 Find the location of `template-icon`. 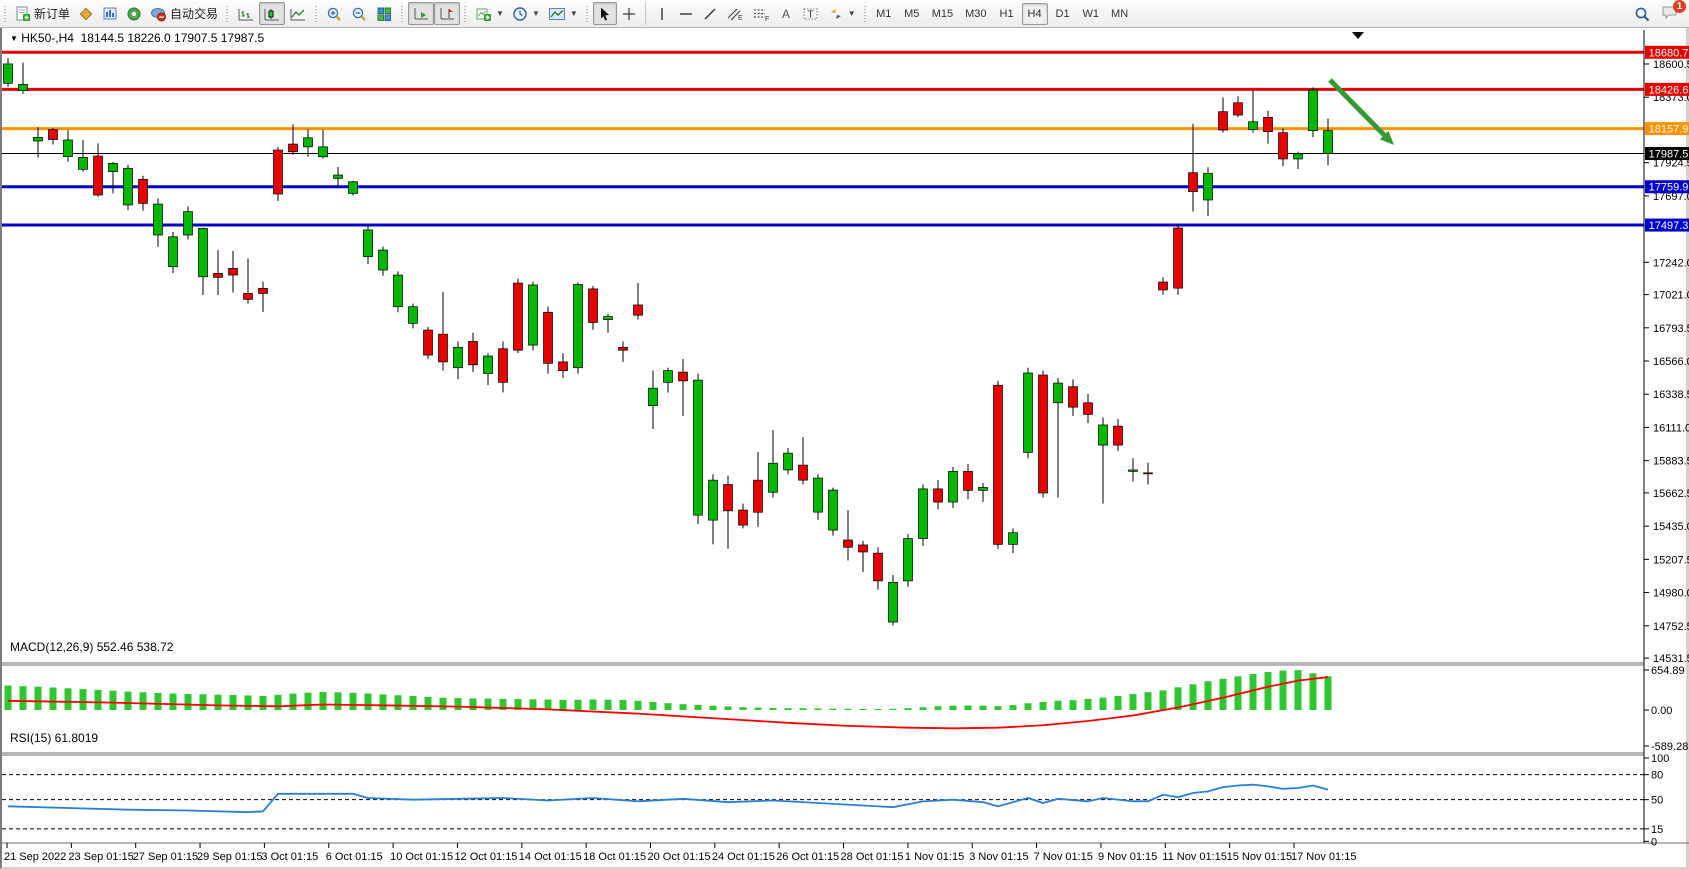

template-icon is located at coordinates (556, 13).